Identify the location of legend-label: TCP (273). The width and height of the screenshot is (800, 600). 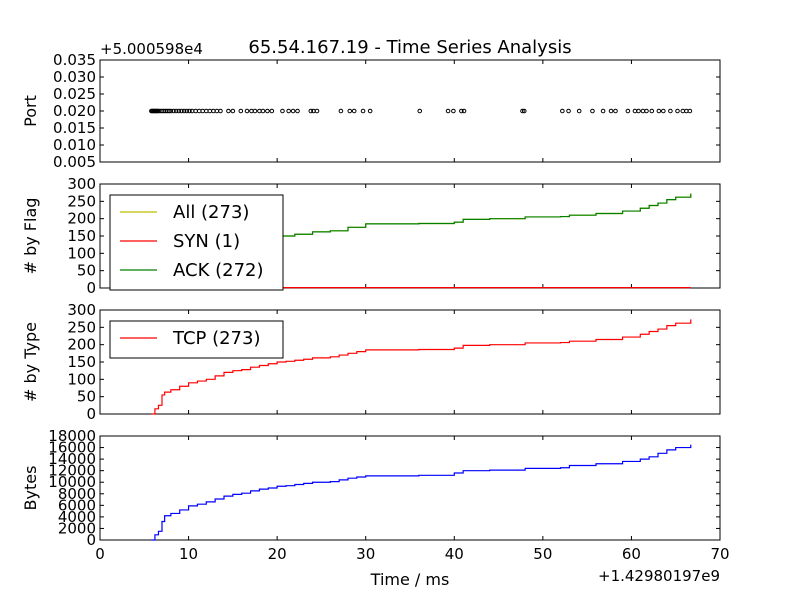
(216, 338).